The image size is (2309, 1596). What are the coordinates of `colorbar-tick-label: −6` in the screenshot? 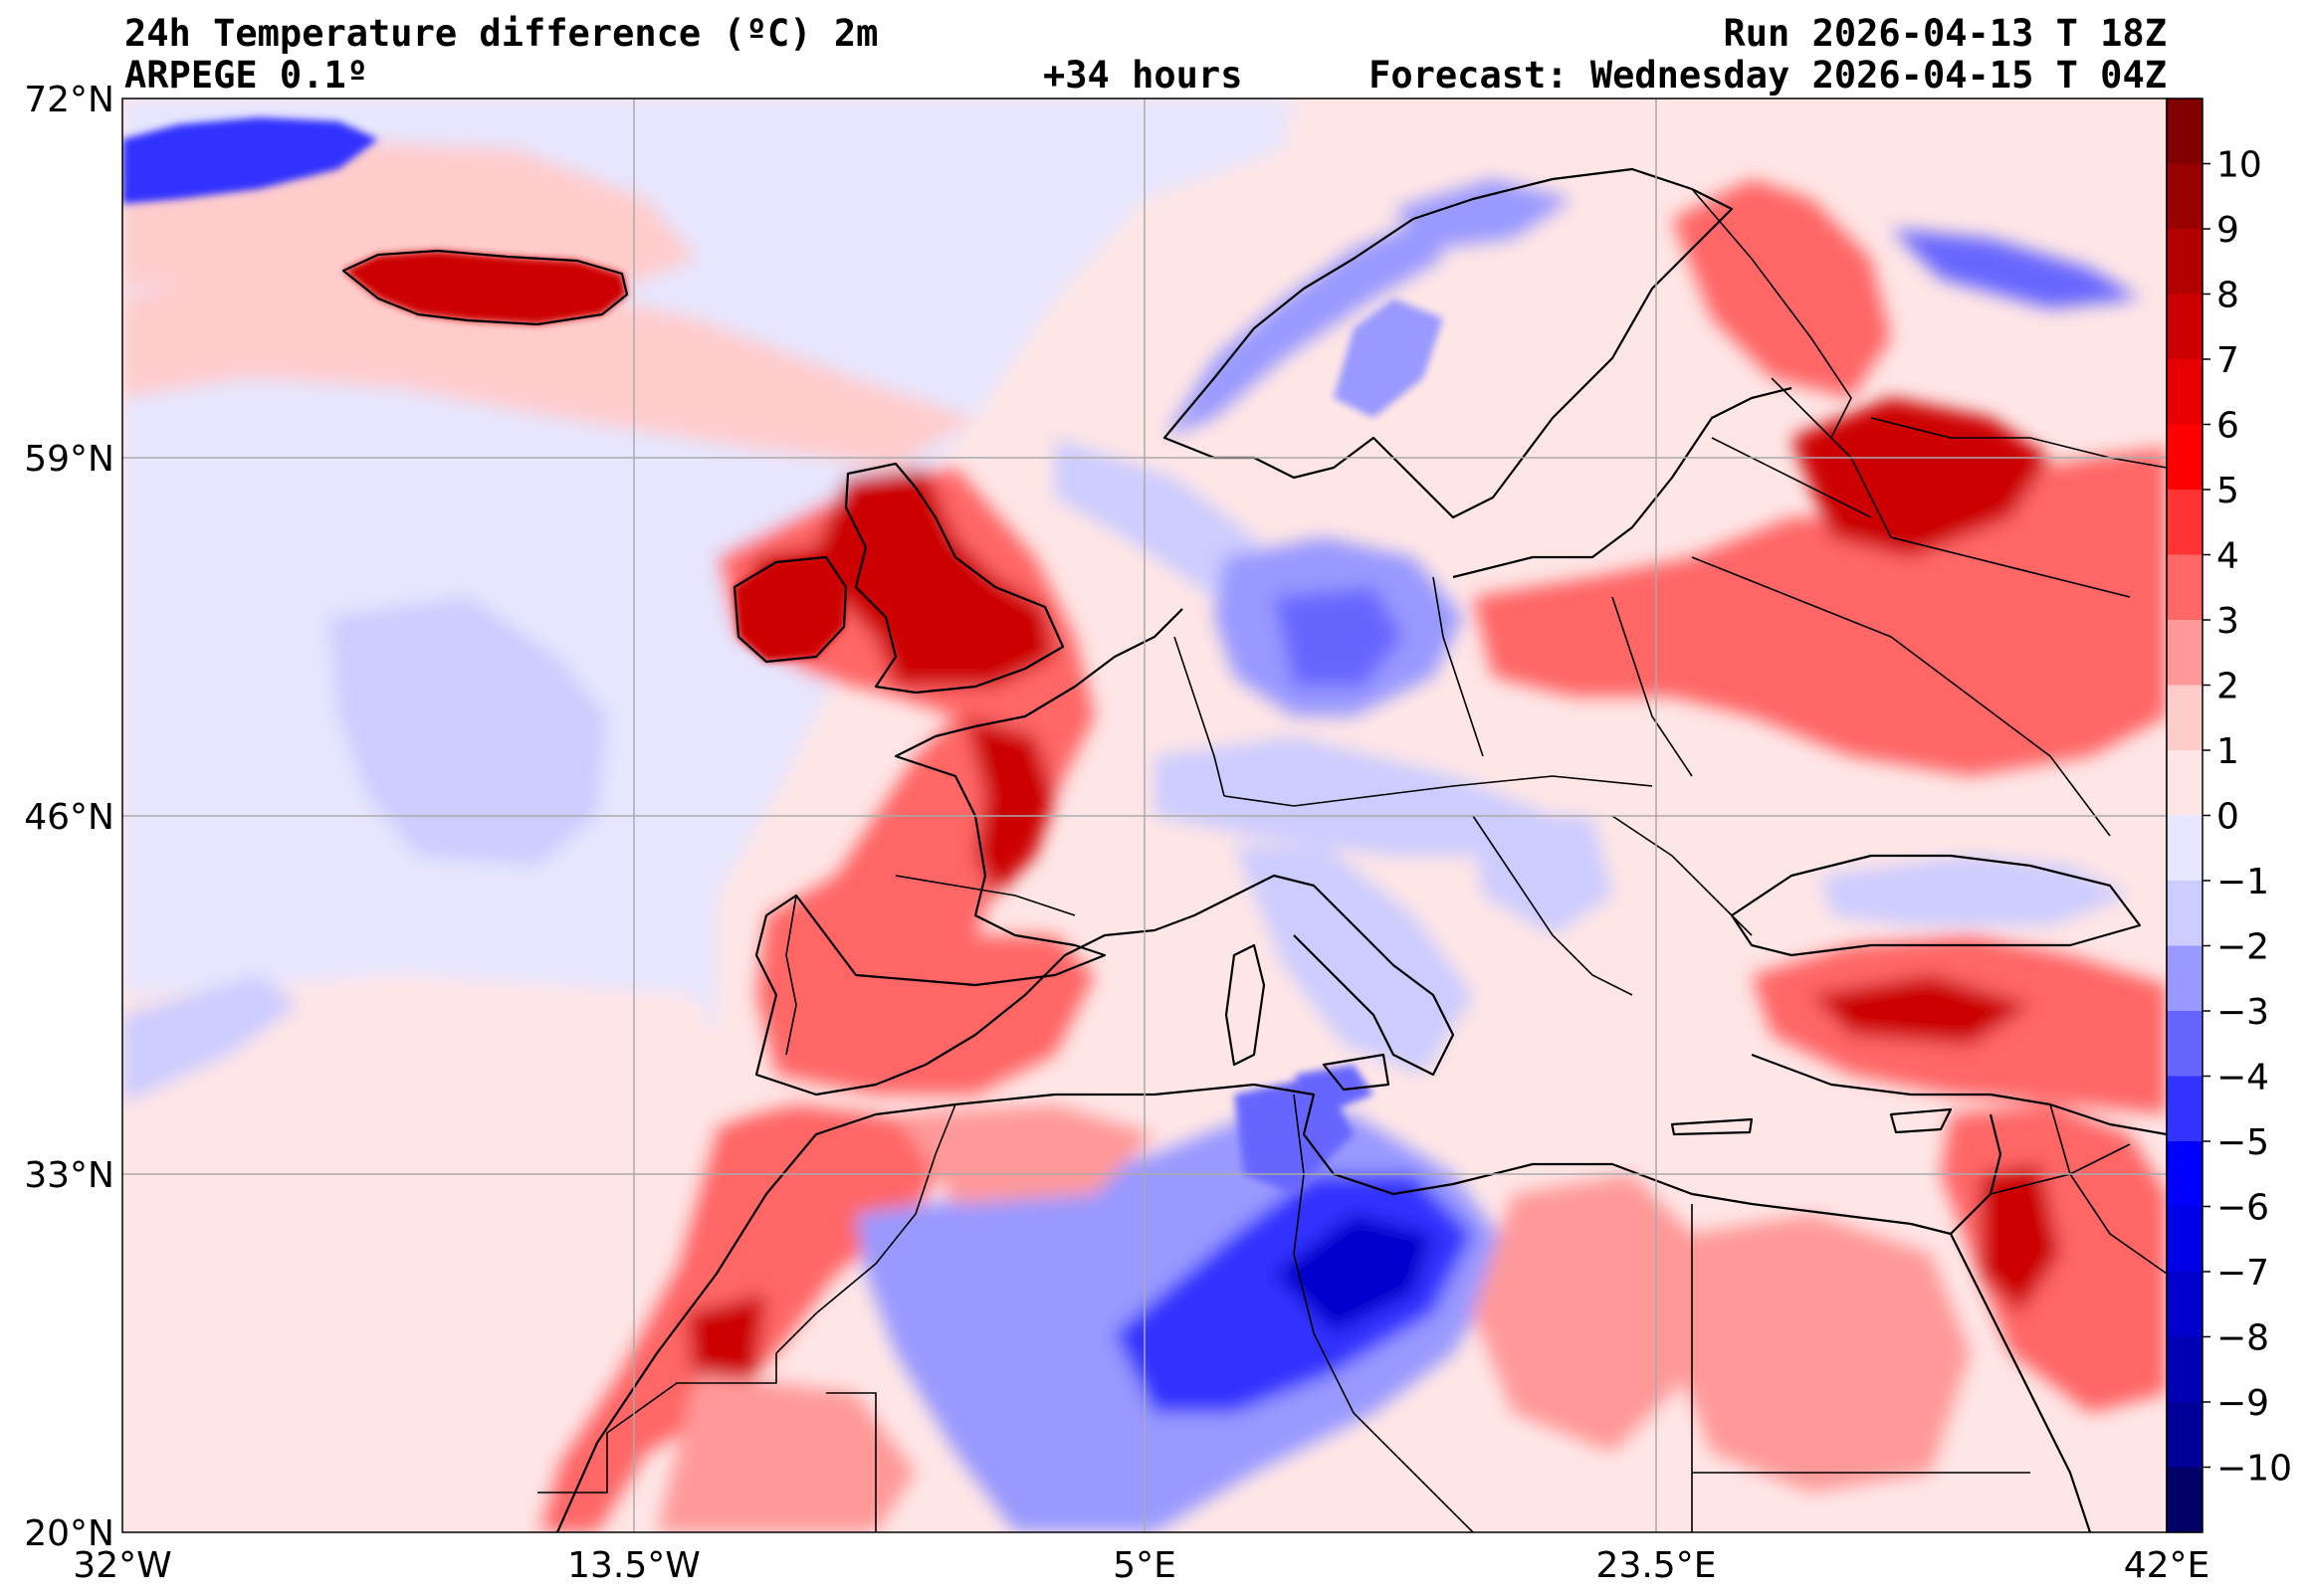 It's located at (2243, 1208).